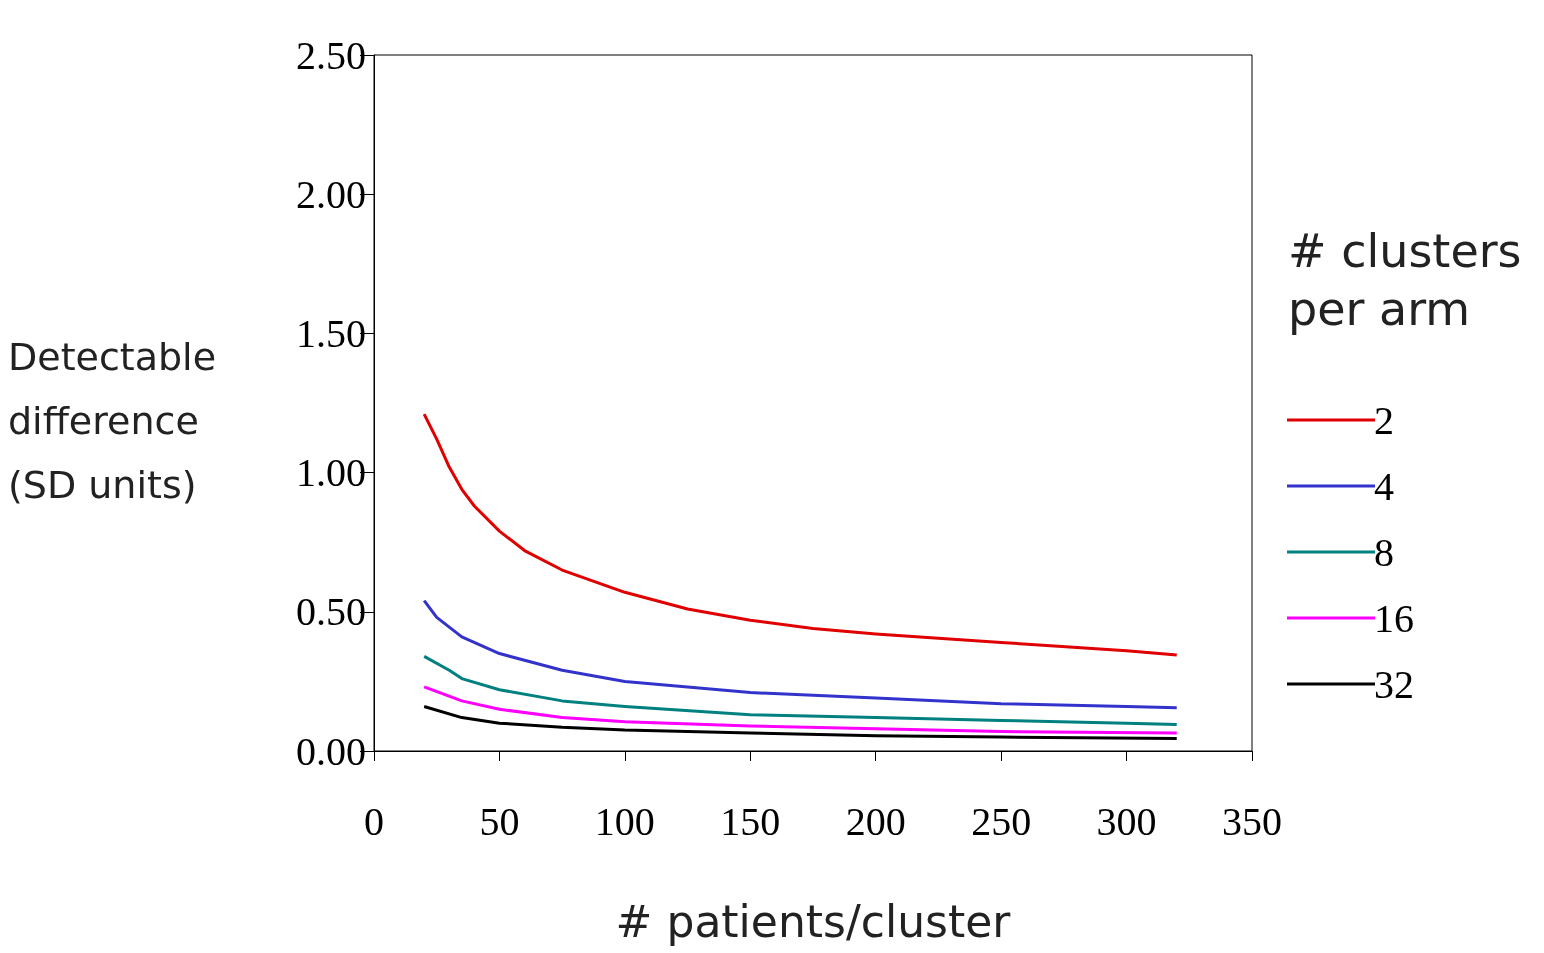  What do you see at coordinates (499, 821) in the screenshot?
I see `x-tick-label: 50` at bounding box center [499, 821].